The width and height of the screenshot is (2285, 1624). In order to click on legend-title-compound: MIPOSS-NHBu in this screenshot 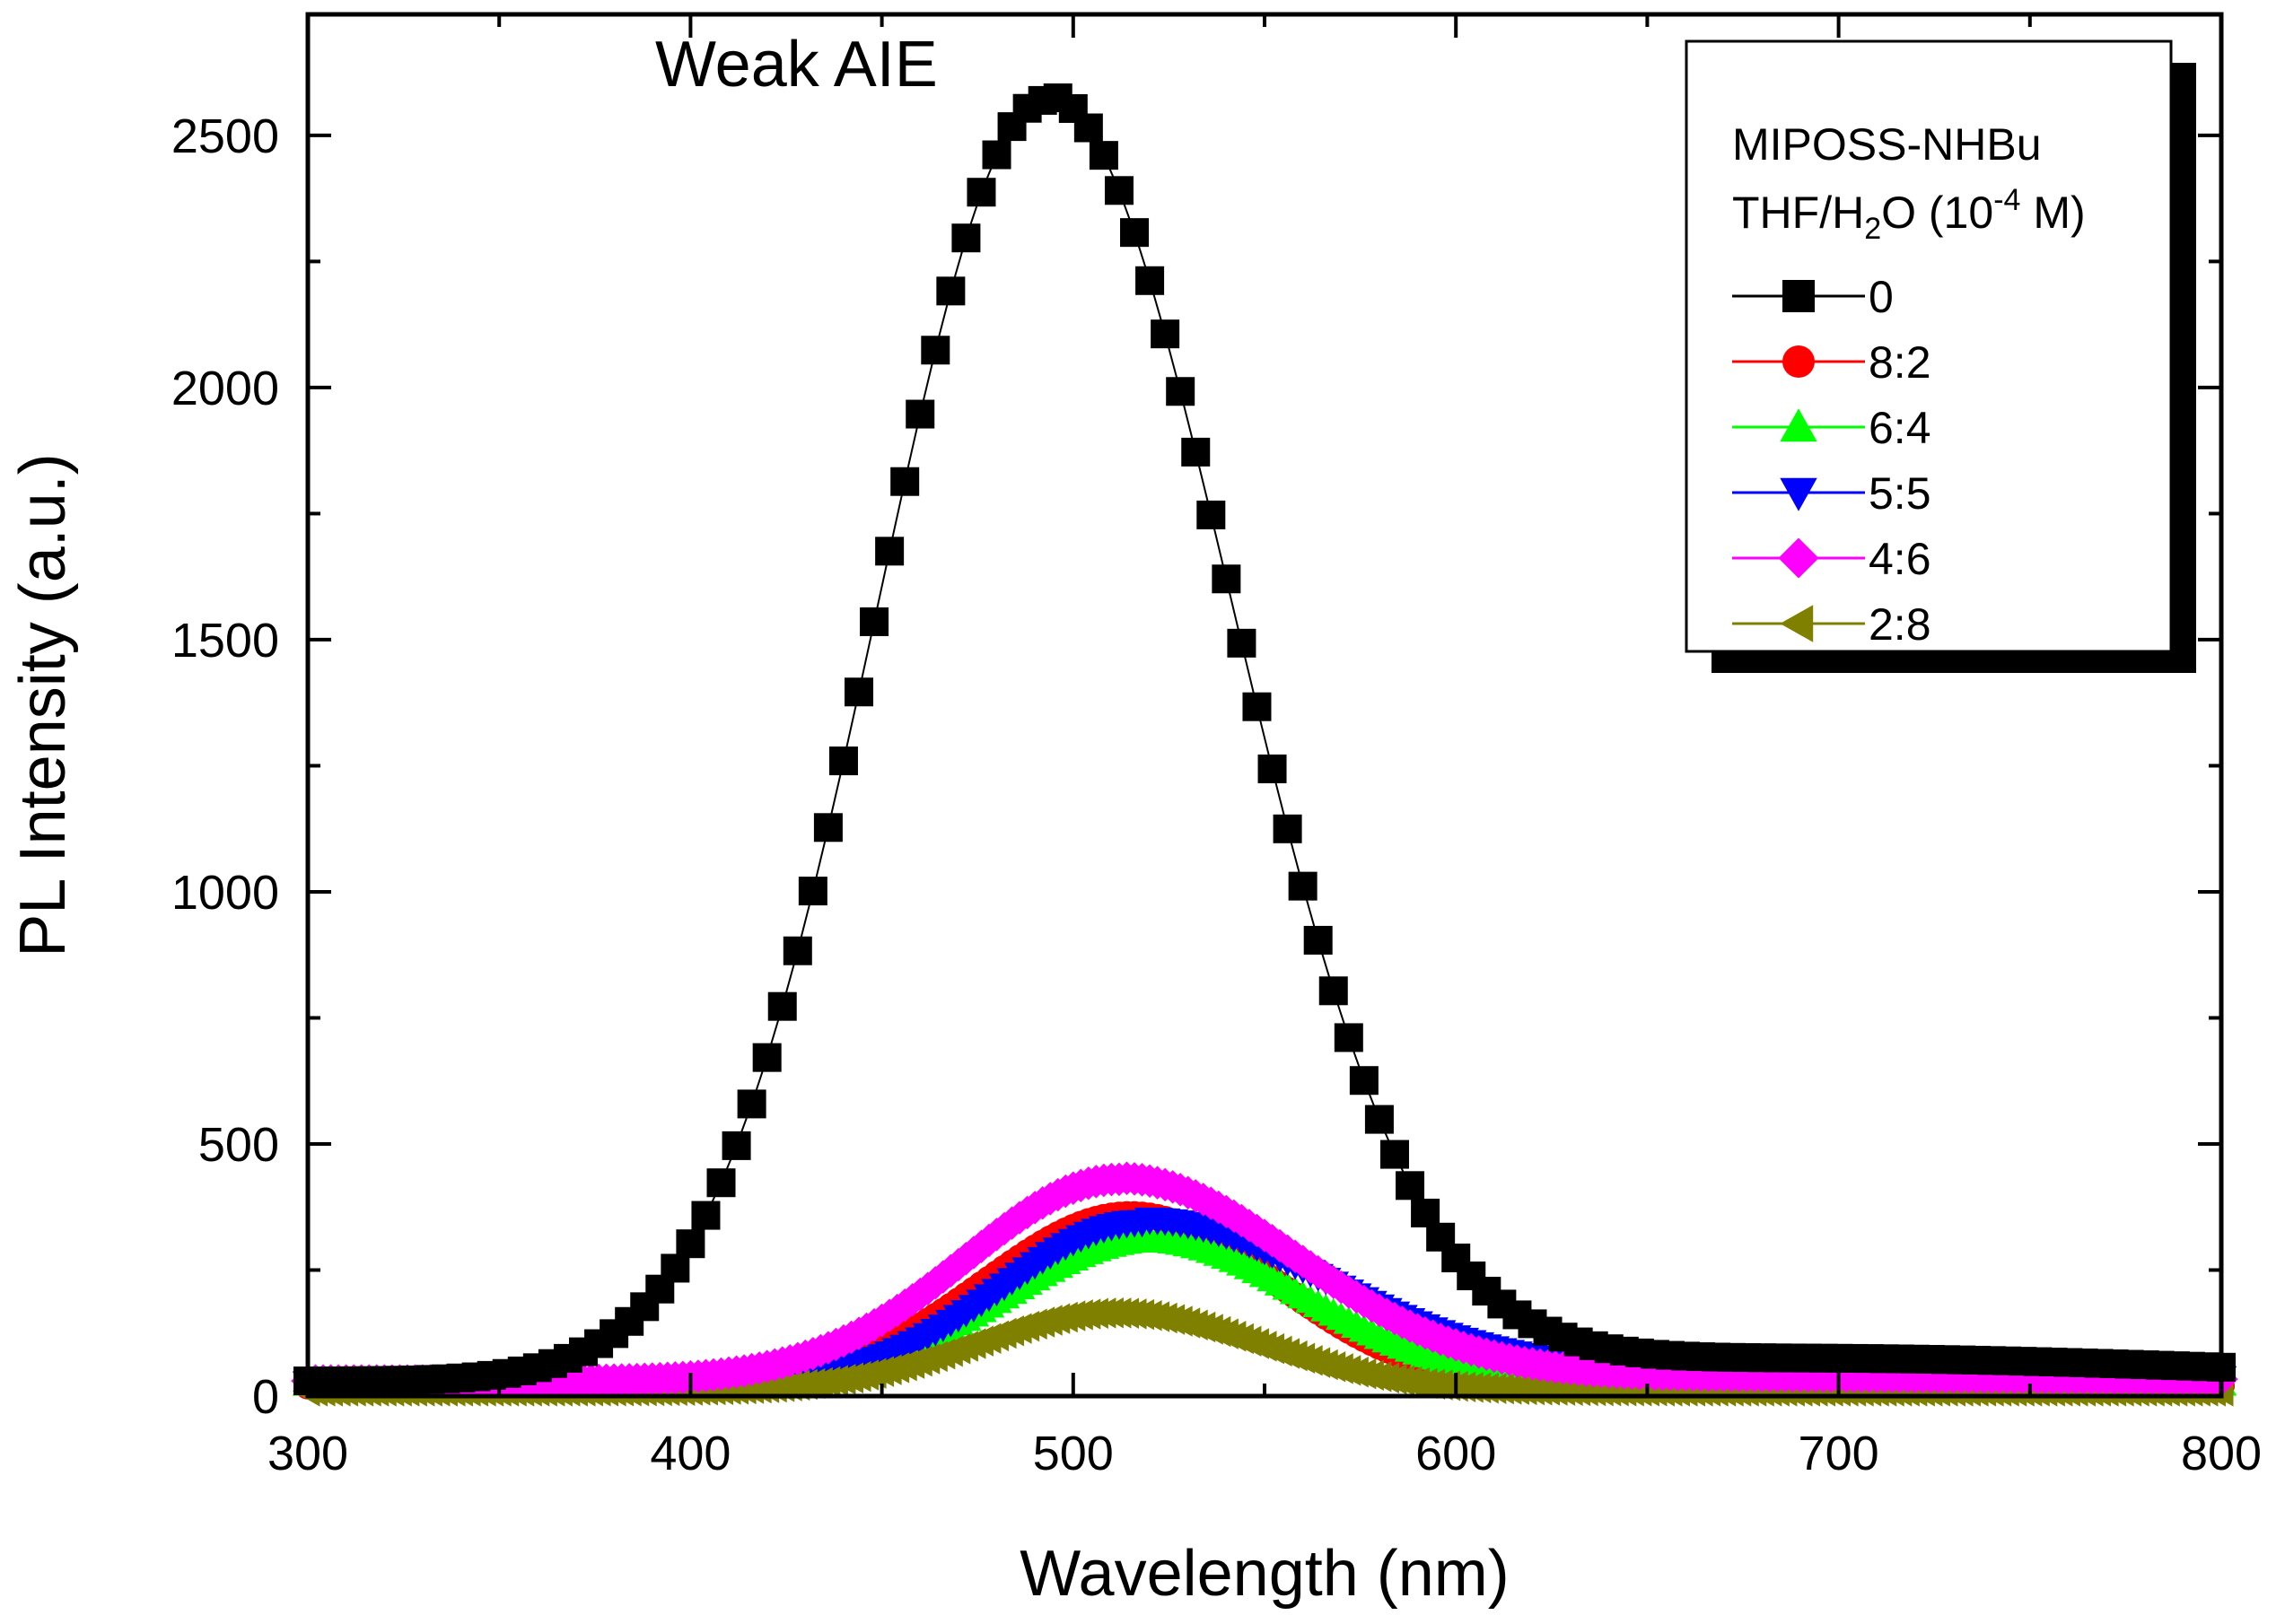, I will do `click(1887, 144)`.